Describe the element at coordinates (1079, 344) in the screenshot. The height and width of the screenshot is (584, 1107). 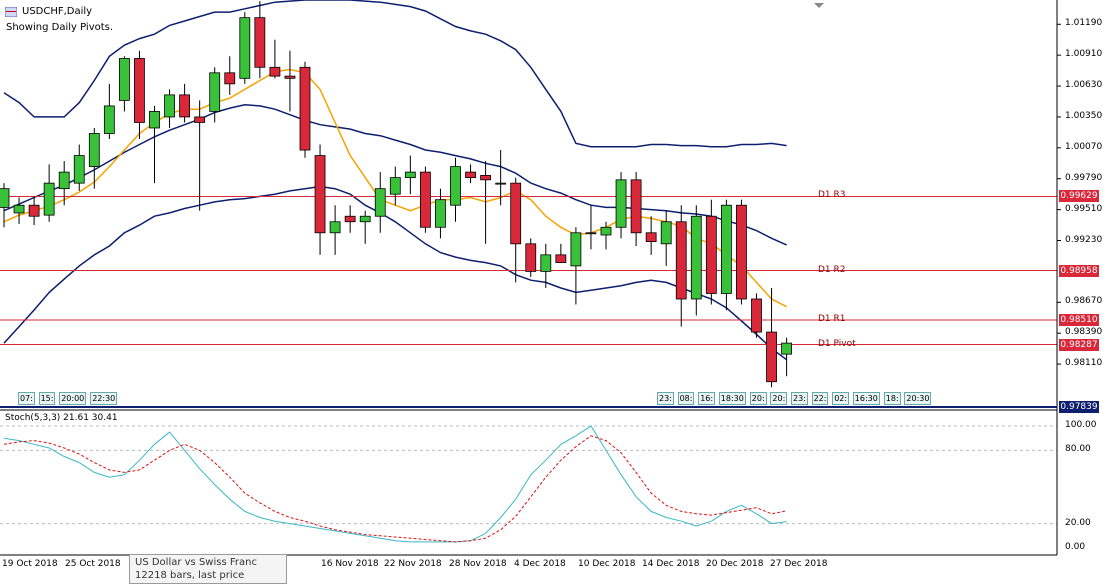
I see `pivot-price-tag: 0.98287` at that location.